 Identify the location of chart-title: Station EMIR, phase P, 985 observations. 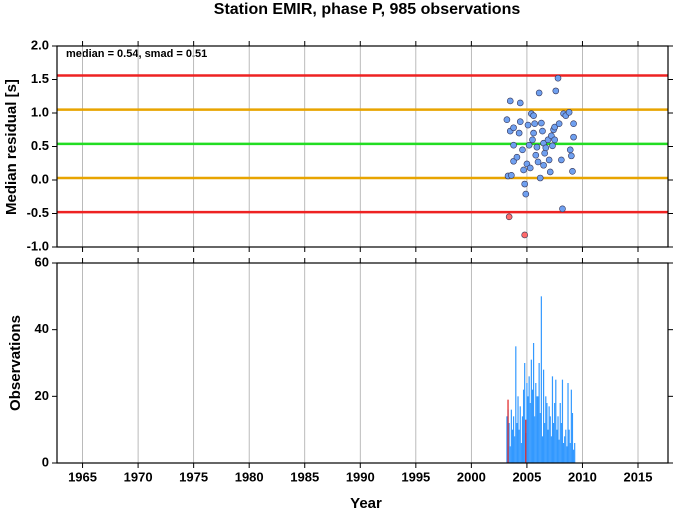
(367, 9).